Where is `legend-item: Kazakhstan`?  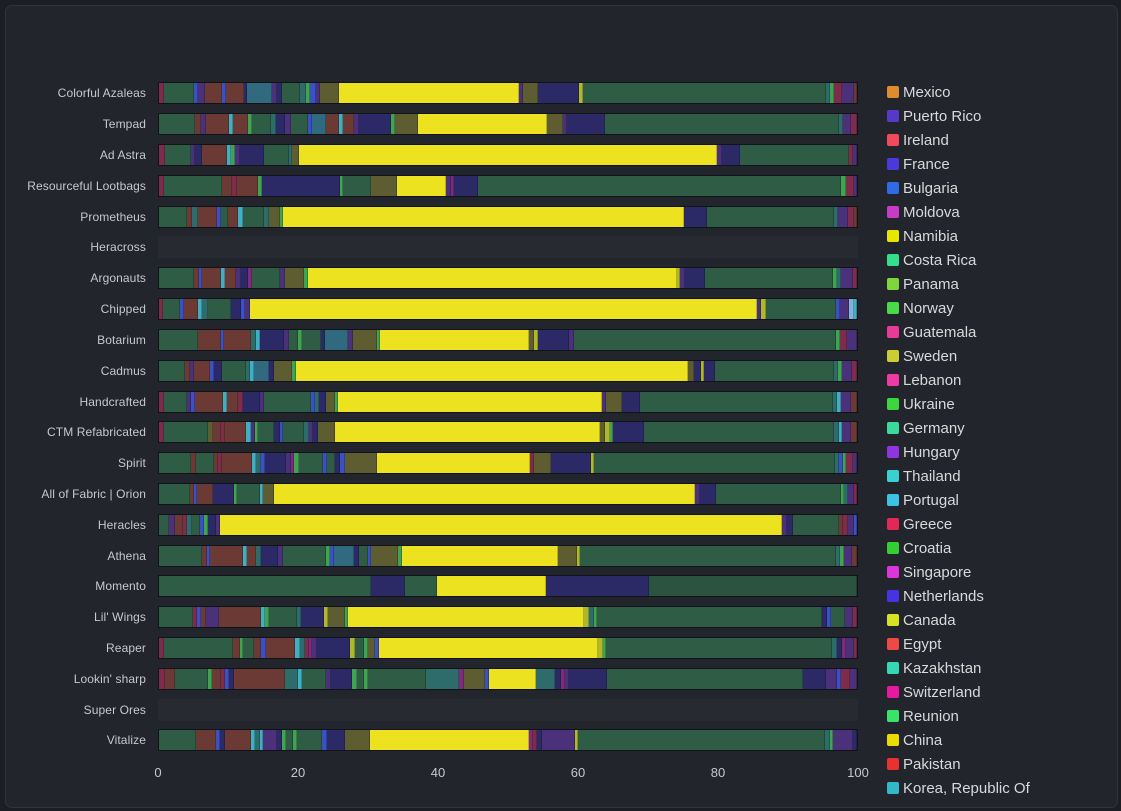
legend-item: Kazakhstan is located at coordinates (1004, 668).